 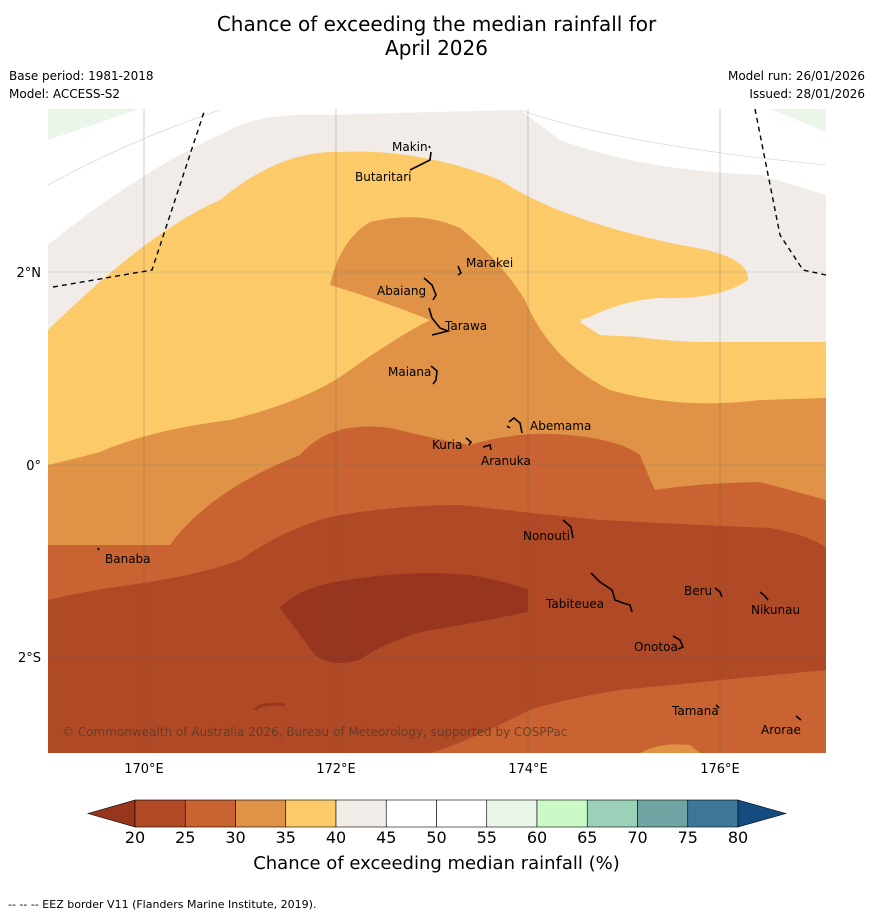 What do you see at coordinates (528, 769) in the screenshot?
I see `lon-label: 174°E` at bounding box center [528, 769].